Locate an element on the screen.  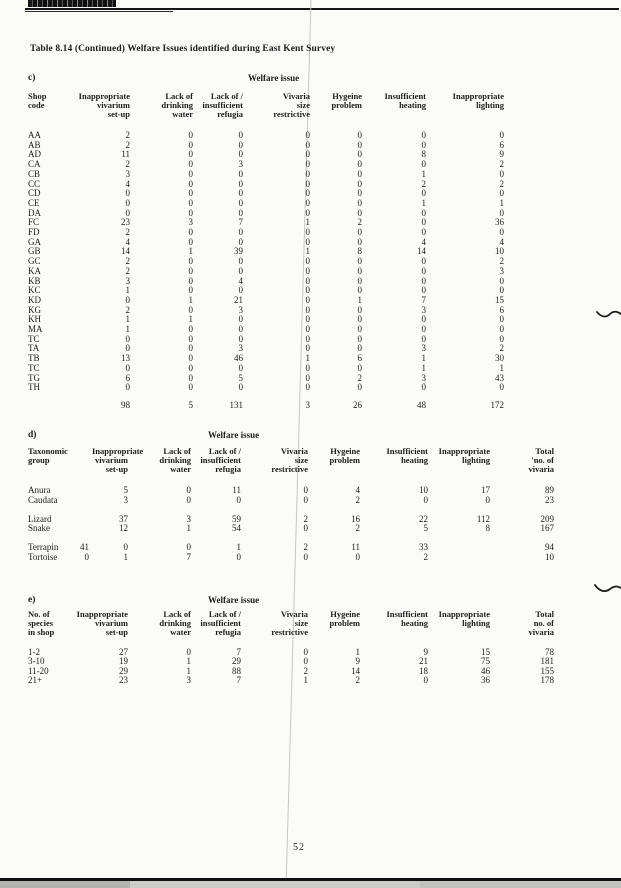
top-rule-underline is located at coordinates (99, 11).